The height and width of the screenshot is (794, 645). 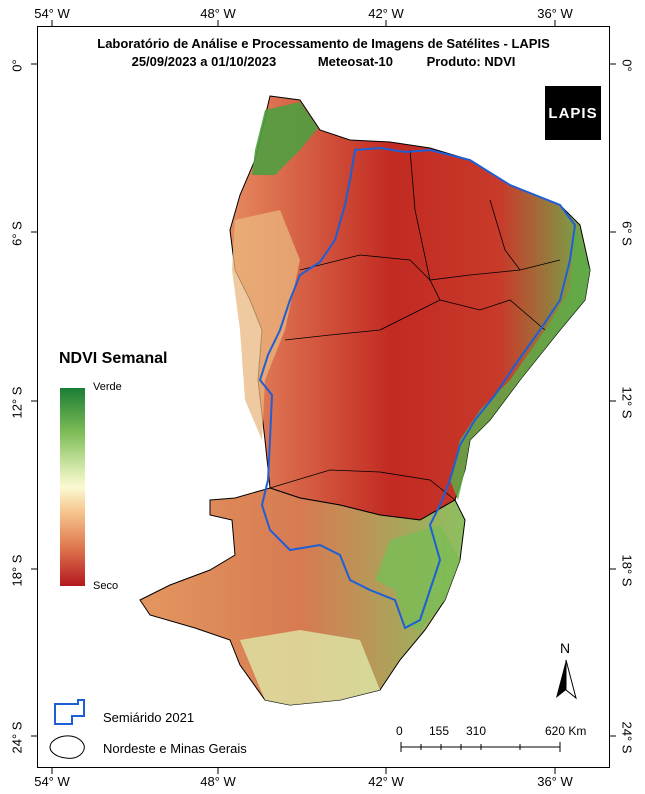 What do you see at coordinates (175, 748) in the screenshot?
I see `legend-nordeste-label: Nordeste e Minas Gerais` at bounding box center [175, 748].